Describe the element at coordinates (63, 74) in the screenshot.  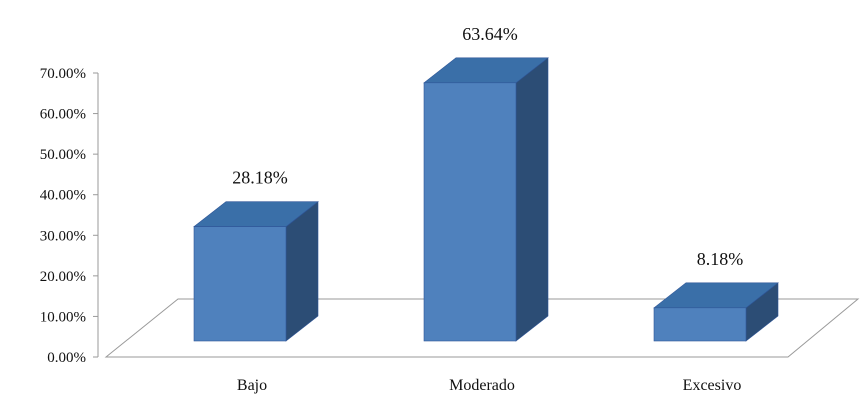
I see `y-tick-label: 70.00%` at that location.